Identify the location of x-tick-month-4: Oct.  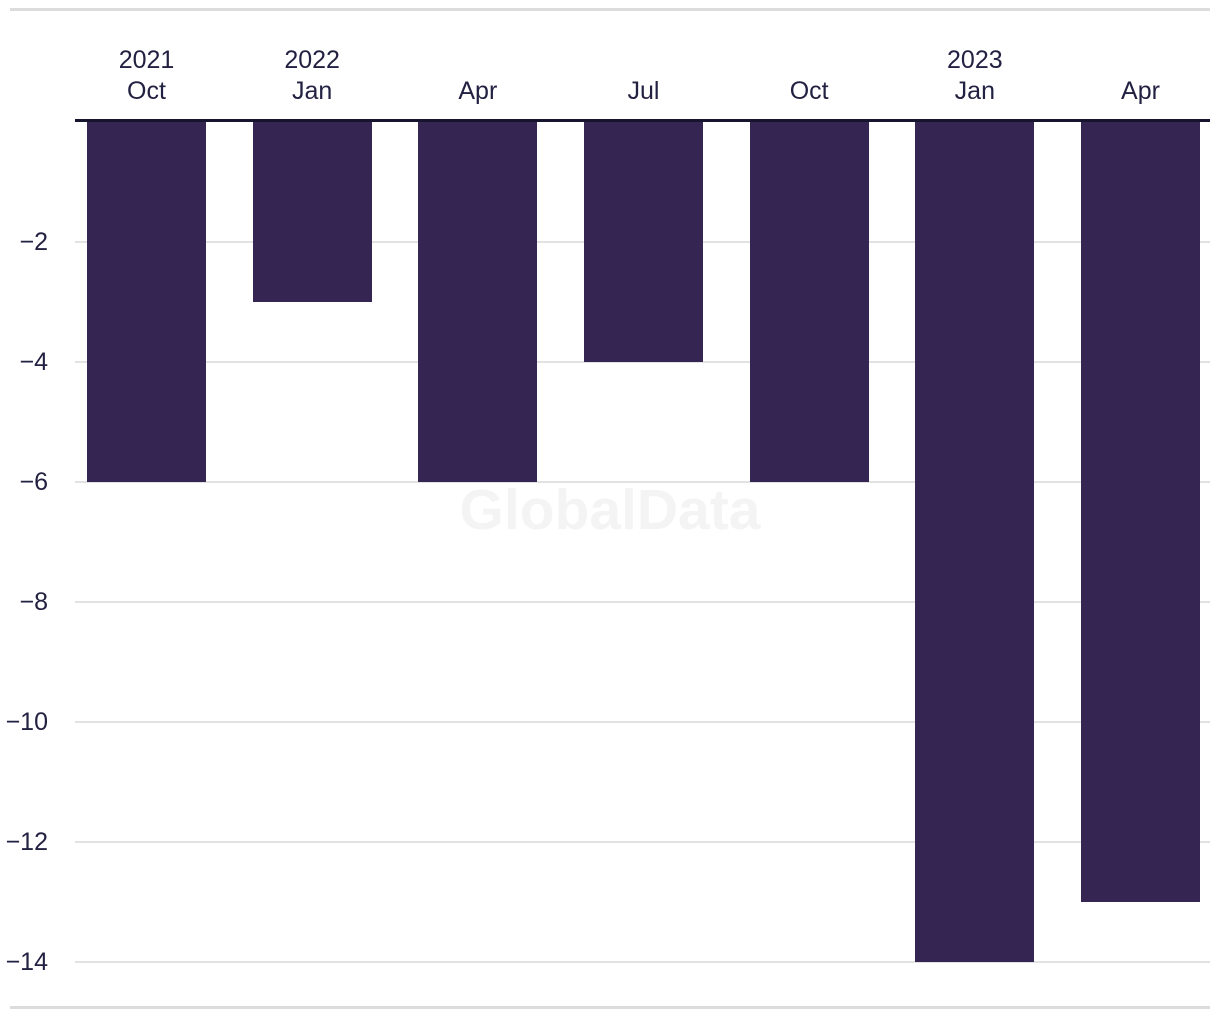
(809, 91).